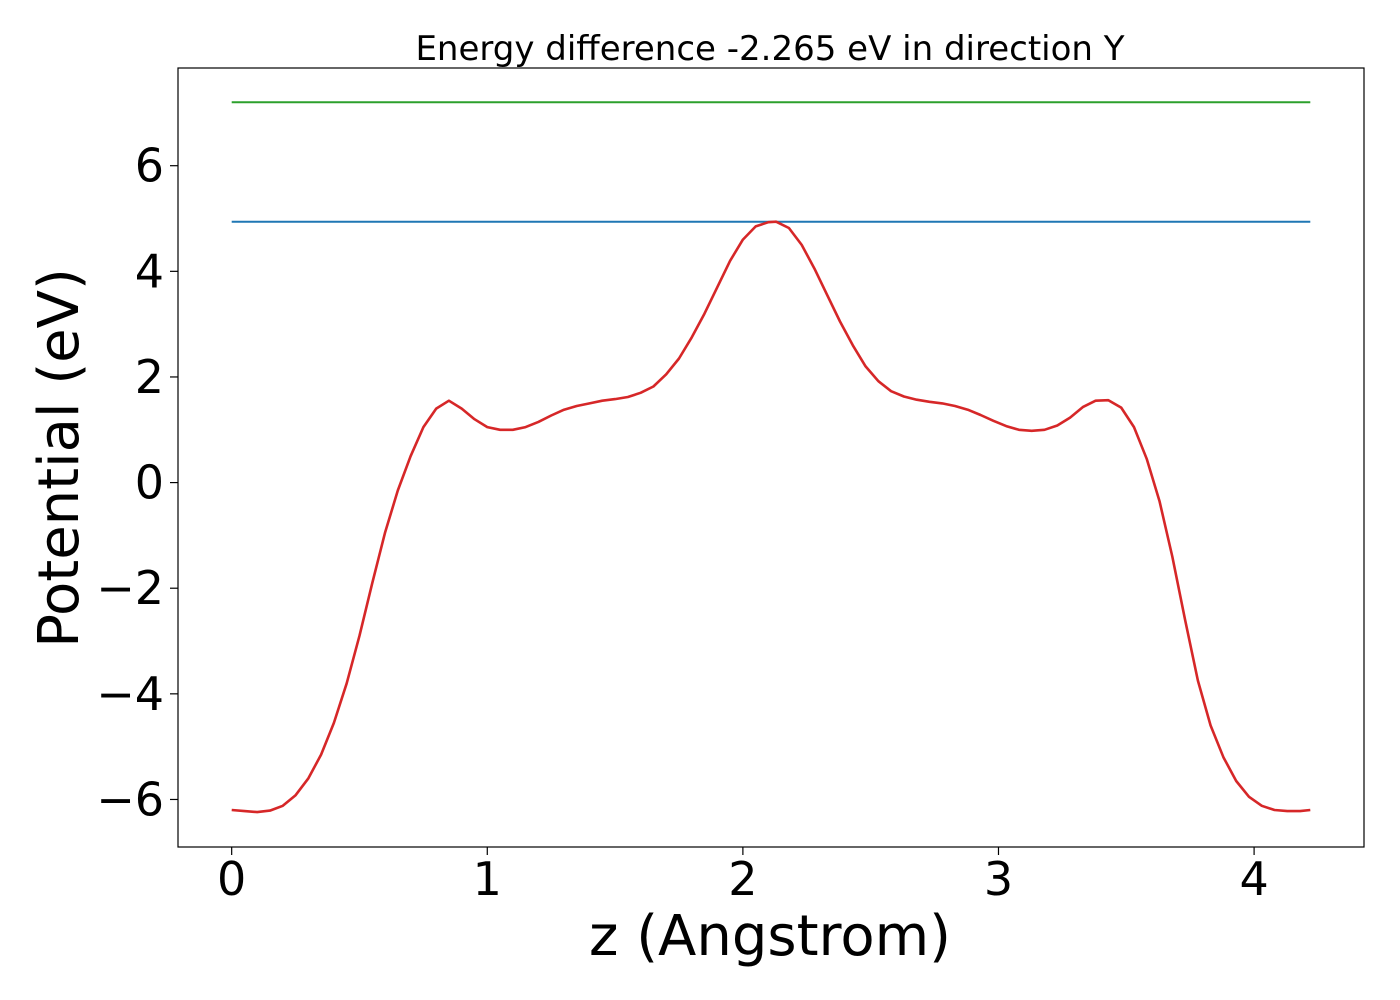  I want to click on y-tick-label: 0, so click(149, 483).